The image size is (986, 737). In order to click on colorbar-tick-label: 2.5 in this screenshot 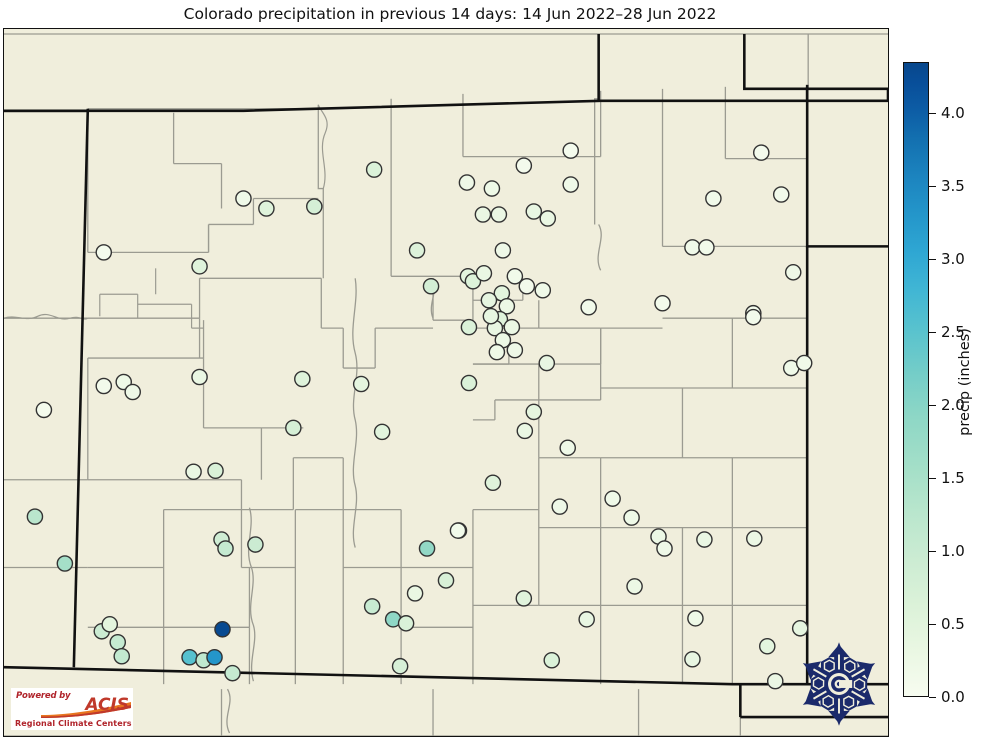, I will do `click(953, 332)`.